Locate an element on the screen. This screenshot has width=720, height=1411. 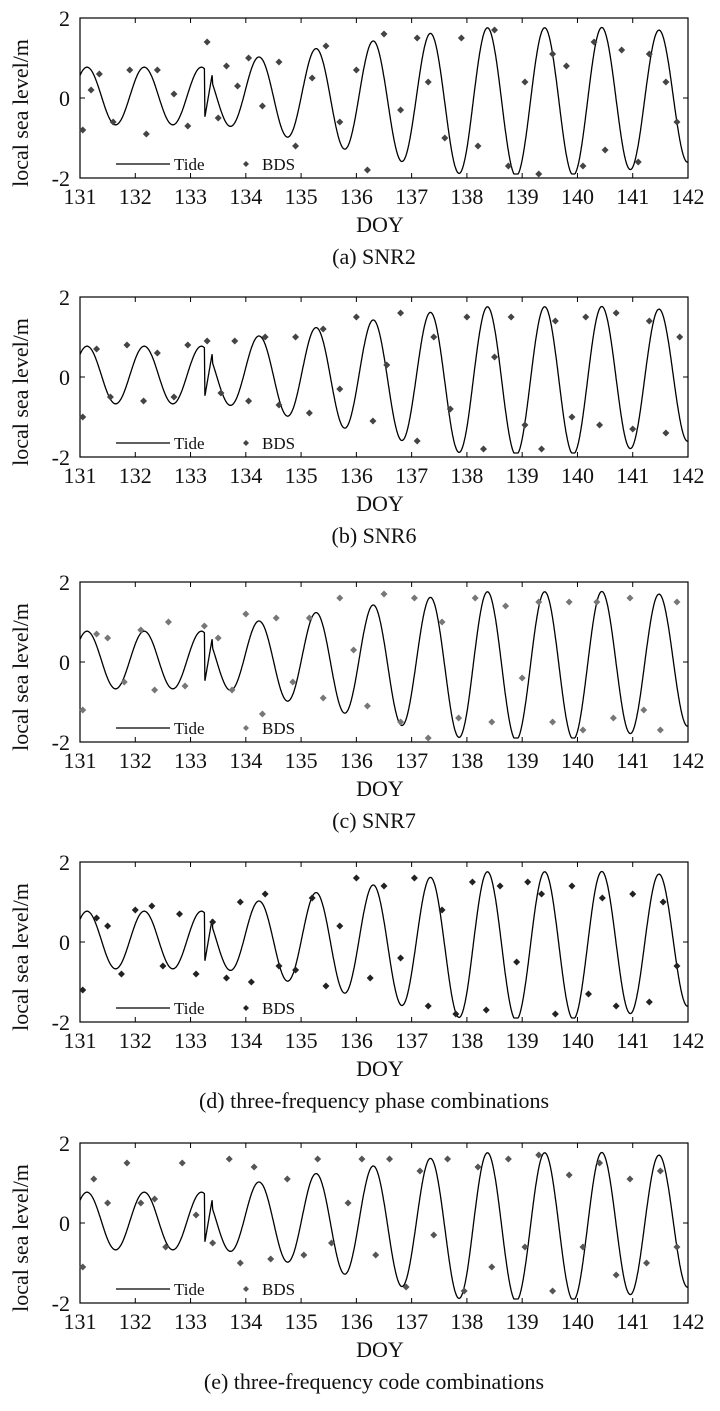
x-tick-label: 140 is located at coordinates (577, 1040).